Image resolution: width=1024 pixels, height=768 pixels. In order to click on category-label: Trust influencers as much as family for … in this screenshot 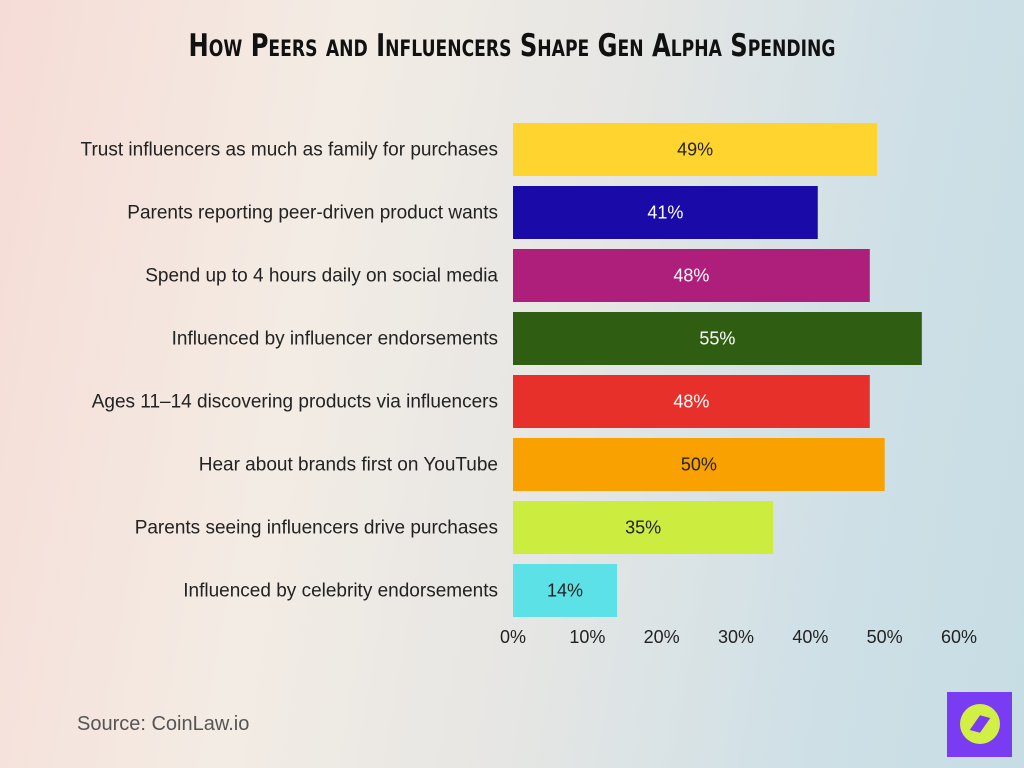, I will do `click(289, 150)`.